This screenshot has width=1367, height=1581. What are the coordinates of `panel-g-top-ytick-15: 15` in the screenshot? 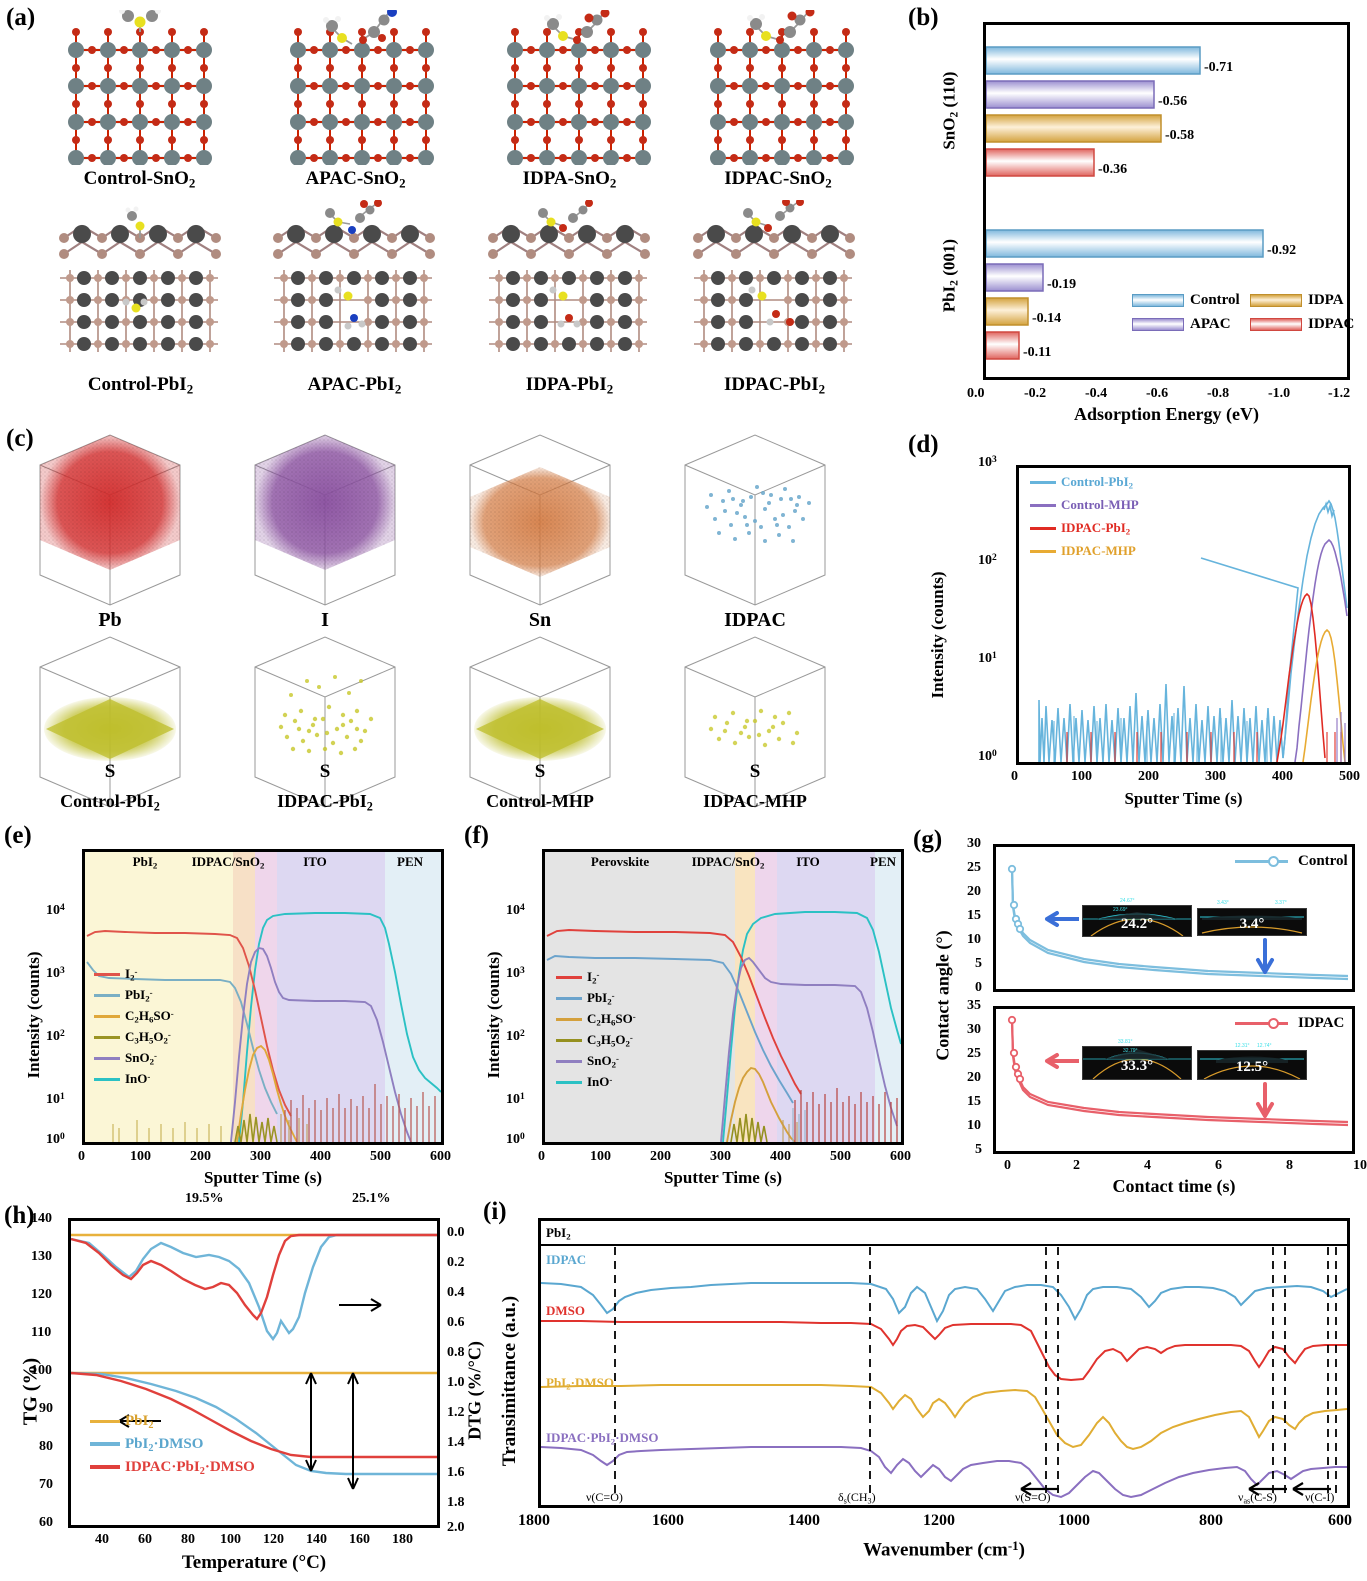 It's located at (974, 915).